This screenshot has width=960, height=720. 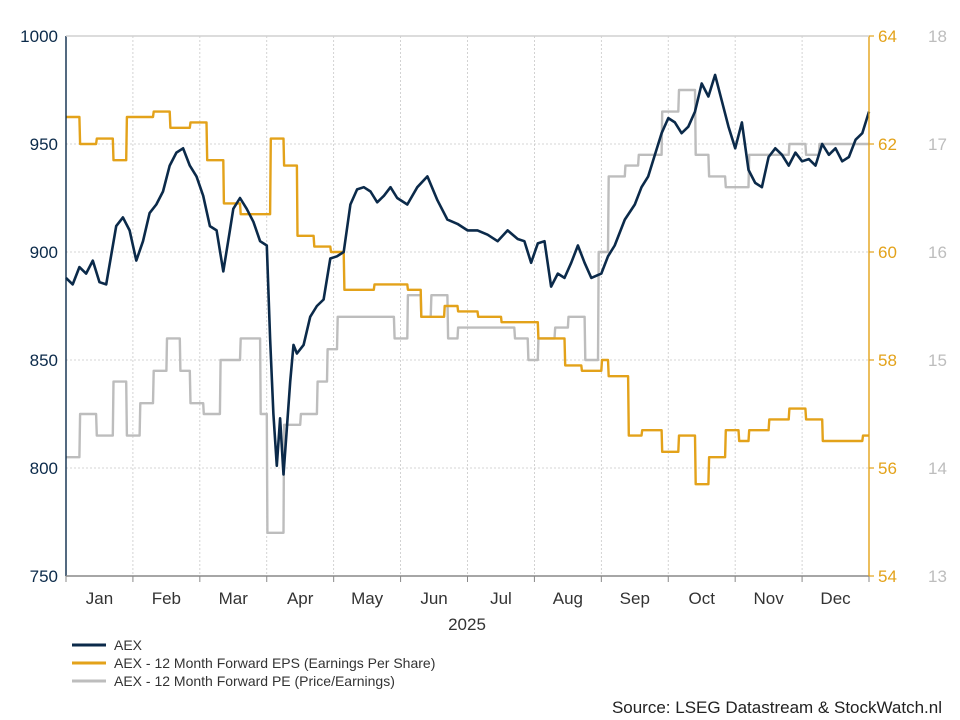 I want to click on legend-label: AEX, so click(x=128, y=645).